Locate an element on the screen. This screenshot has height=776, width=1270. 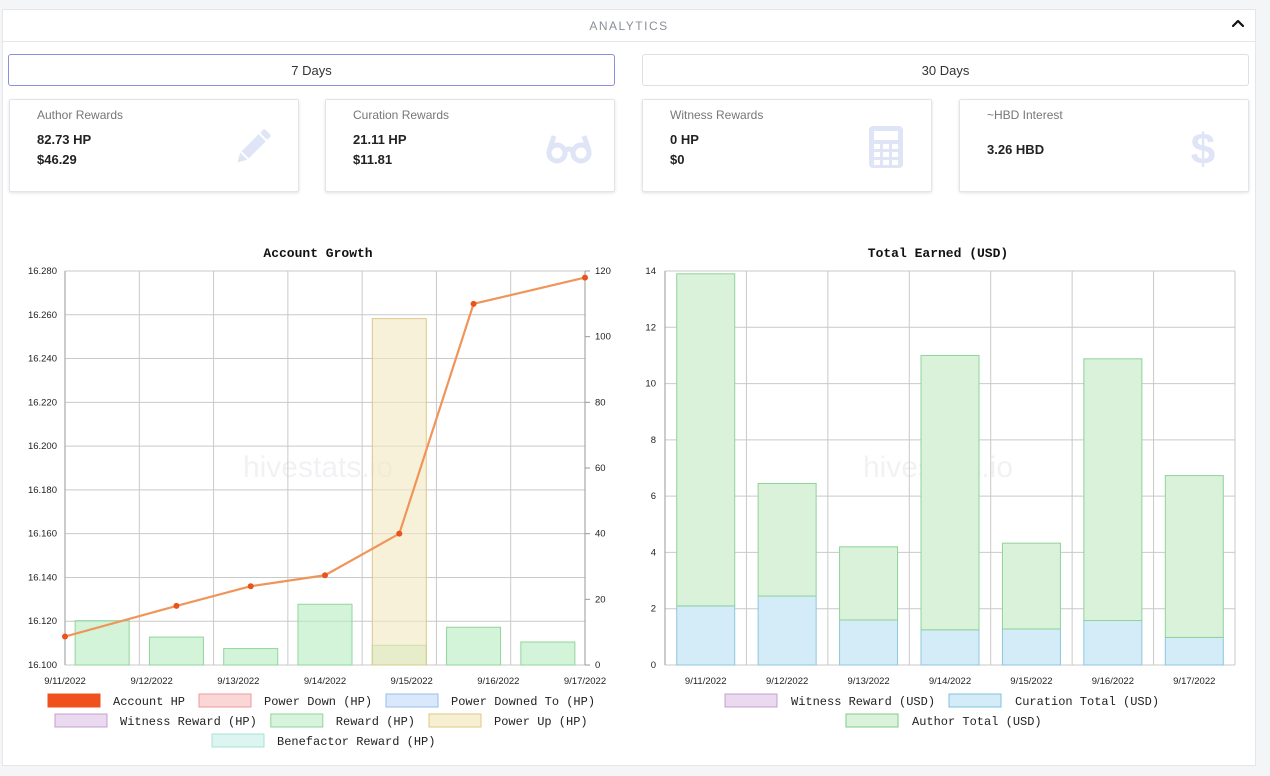
pencil-icon is located at coordinates (254, 146).